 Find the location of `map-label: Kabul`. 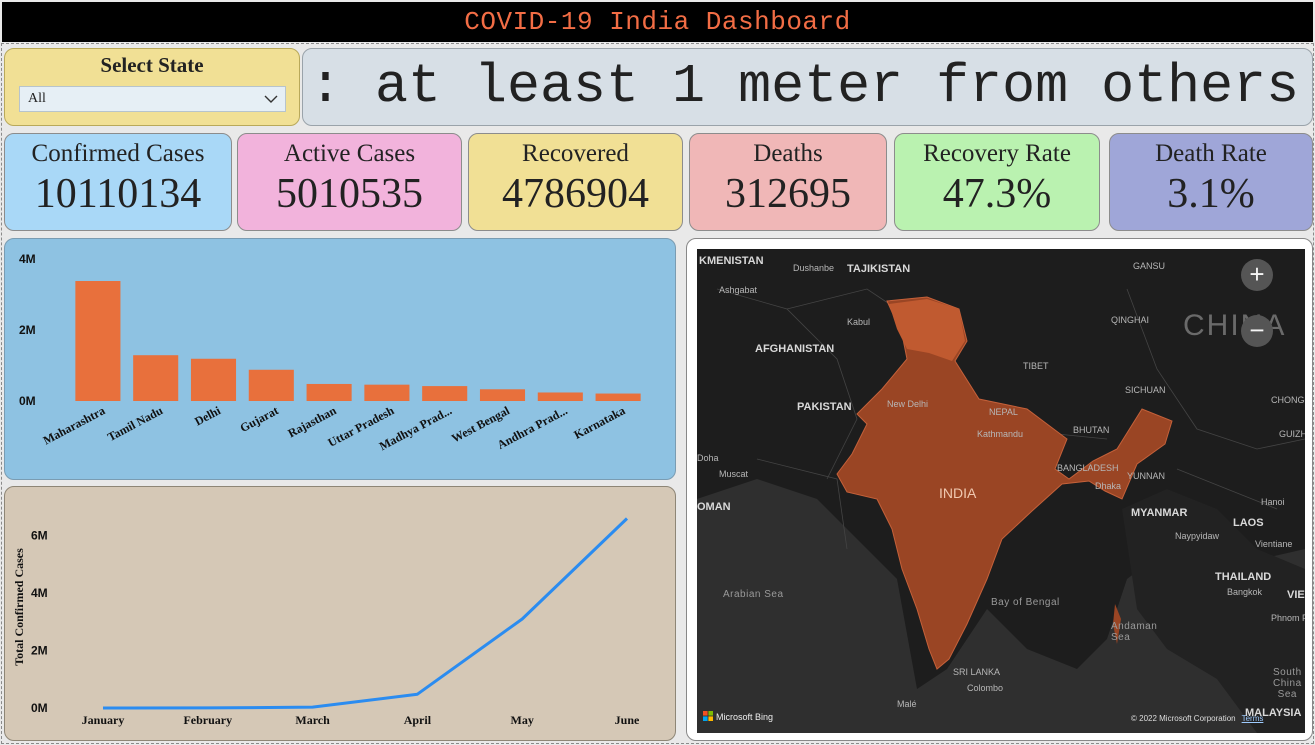

map-label: Kabul is located at coordinates (859, 322).